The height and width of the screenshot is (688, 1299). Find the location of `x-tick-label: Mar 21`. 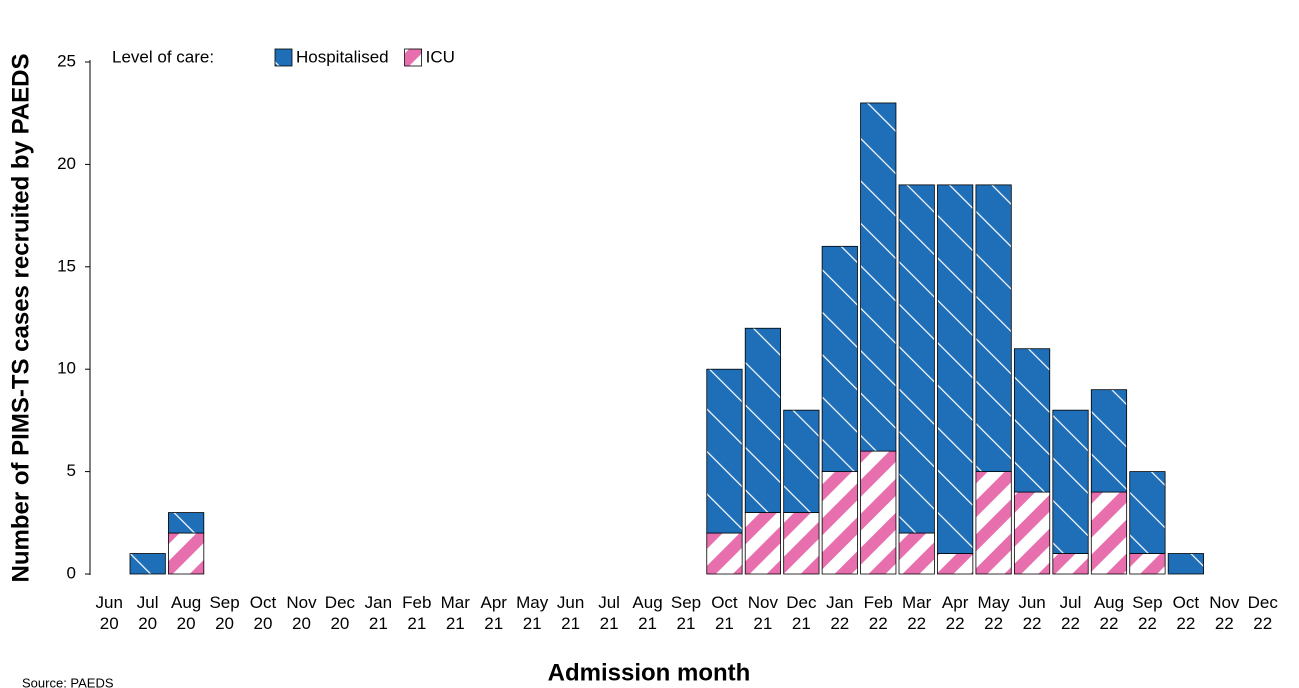

x-tick-label: Mar 21 is located at coordinates (455, 613).